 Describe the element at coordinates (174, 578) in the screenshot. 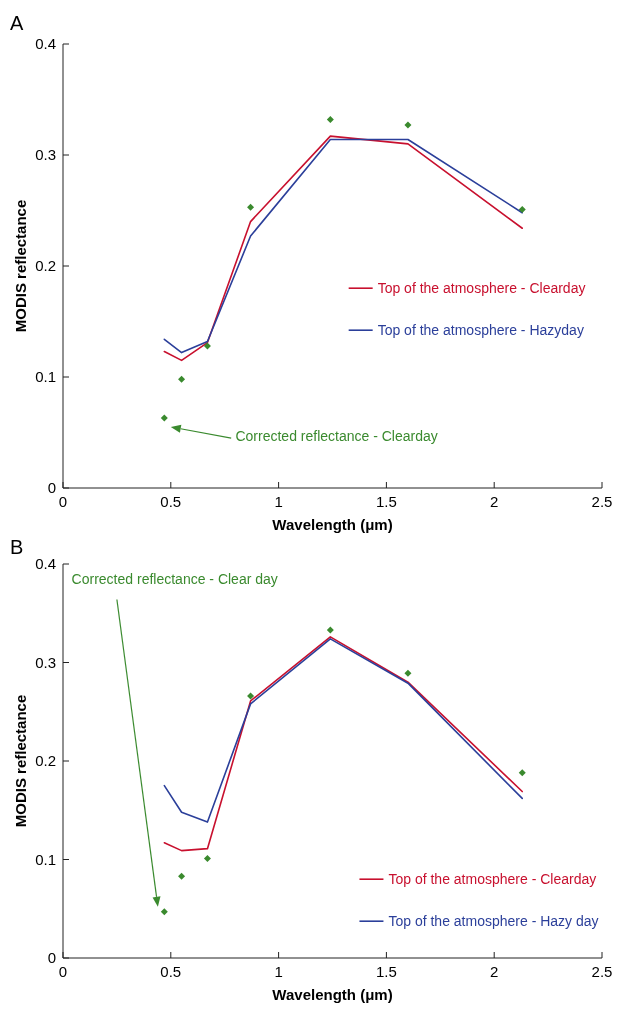

I see `text: Corrected reflectance - Clear day` at that location.